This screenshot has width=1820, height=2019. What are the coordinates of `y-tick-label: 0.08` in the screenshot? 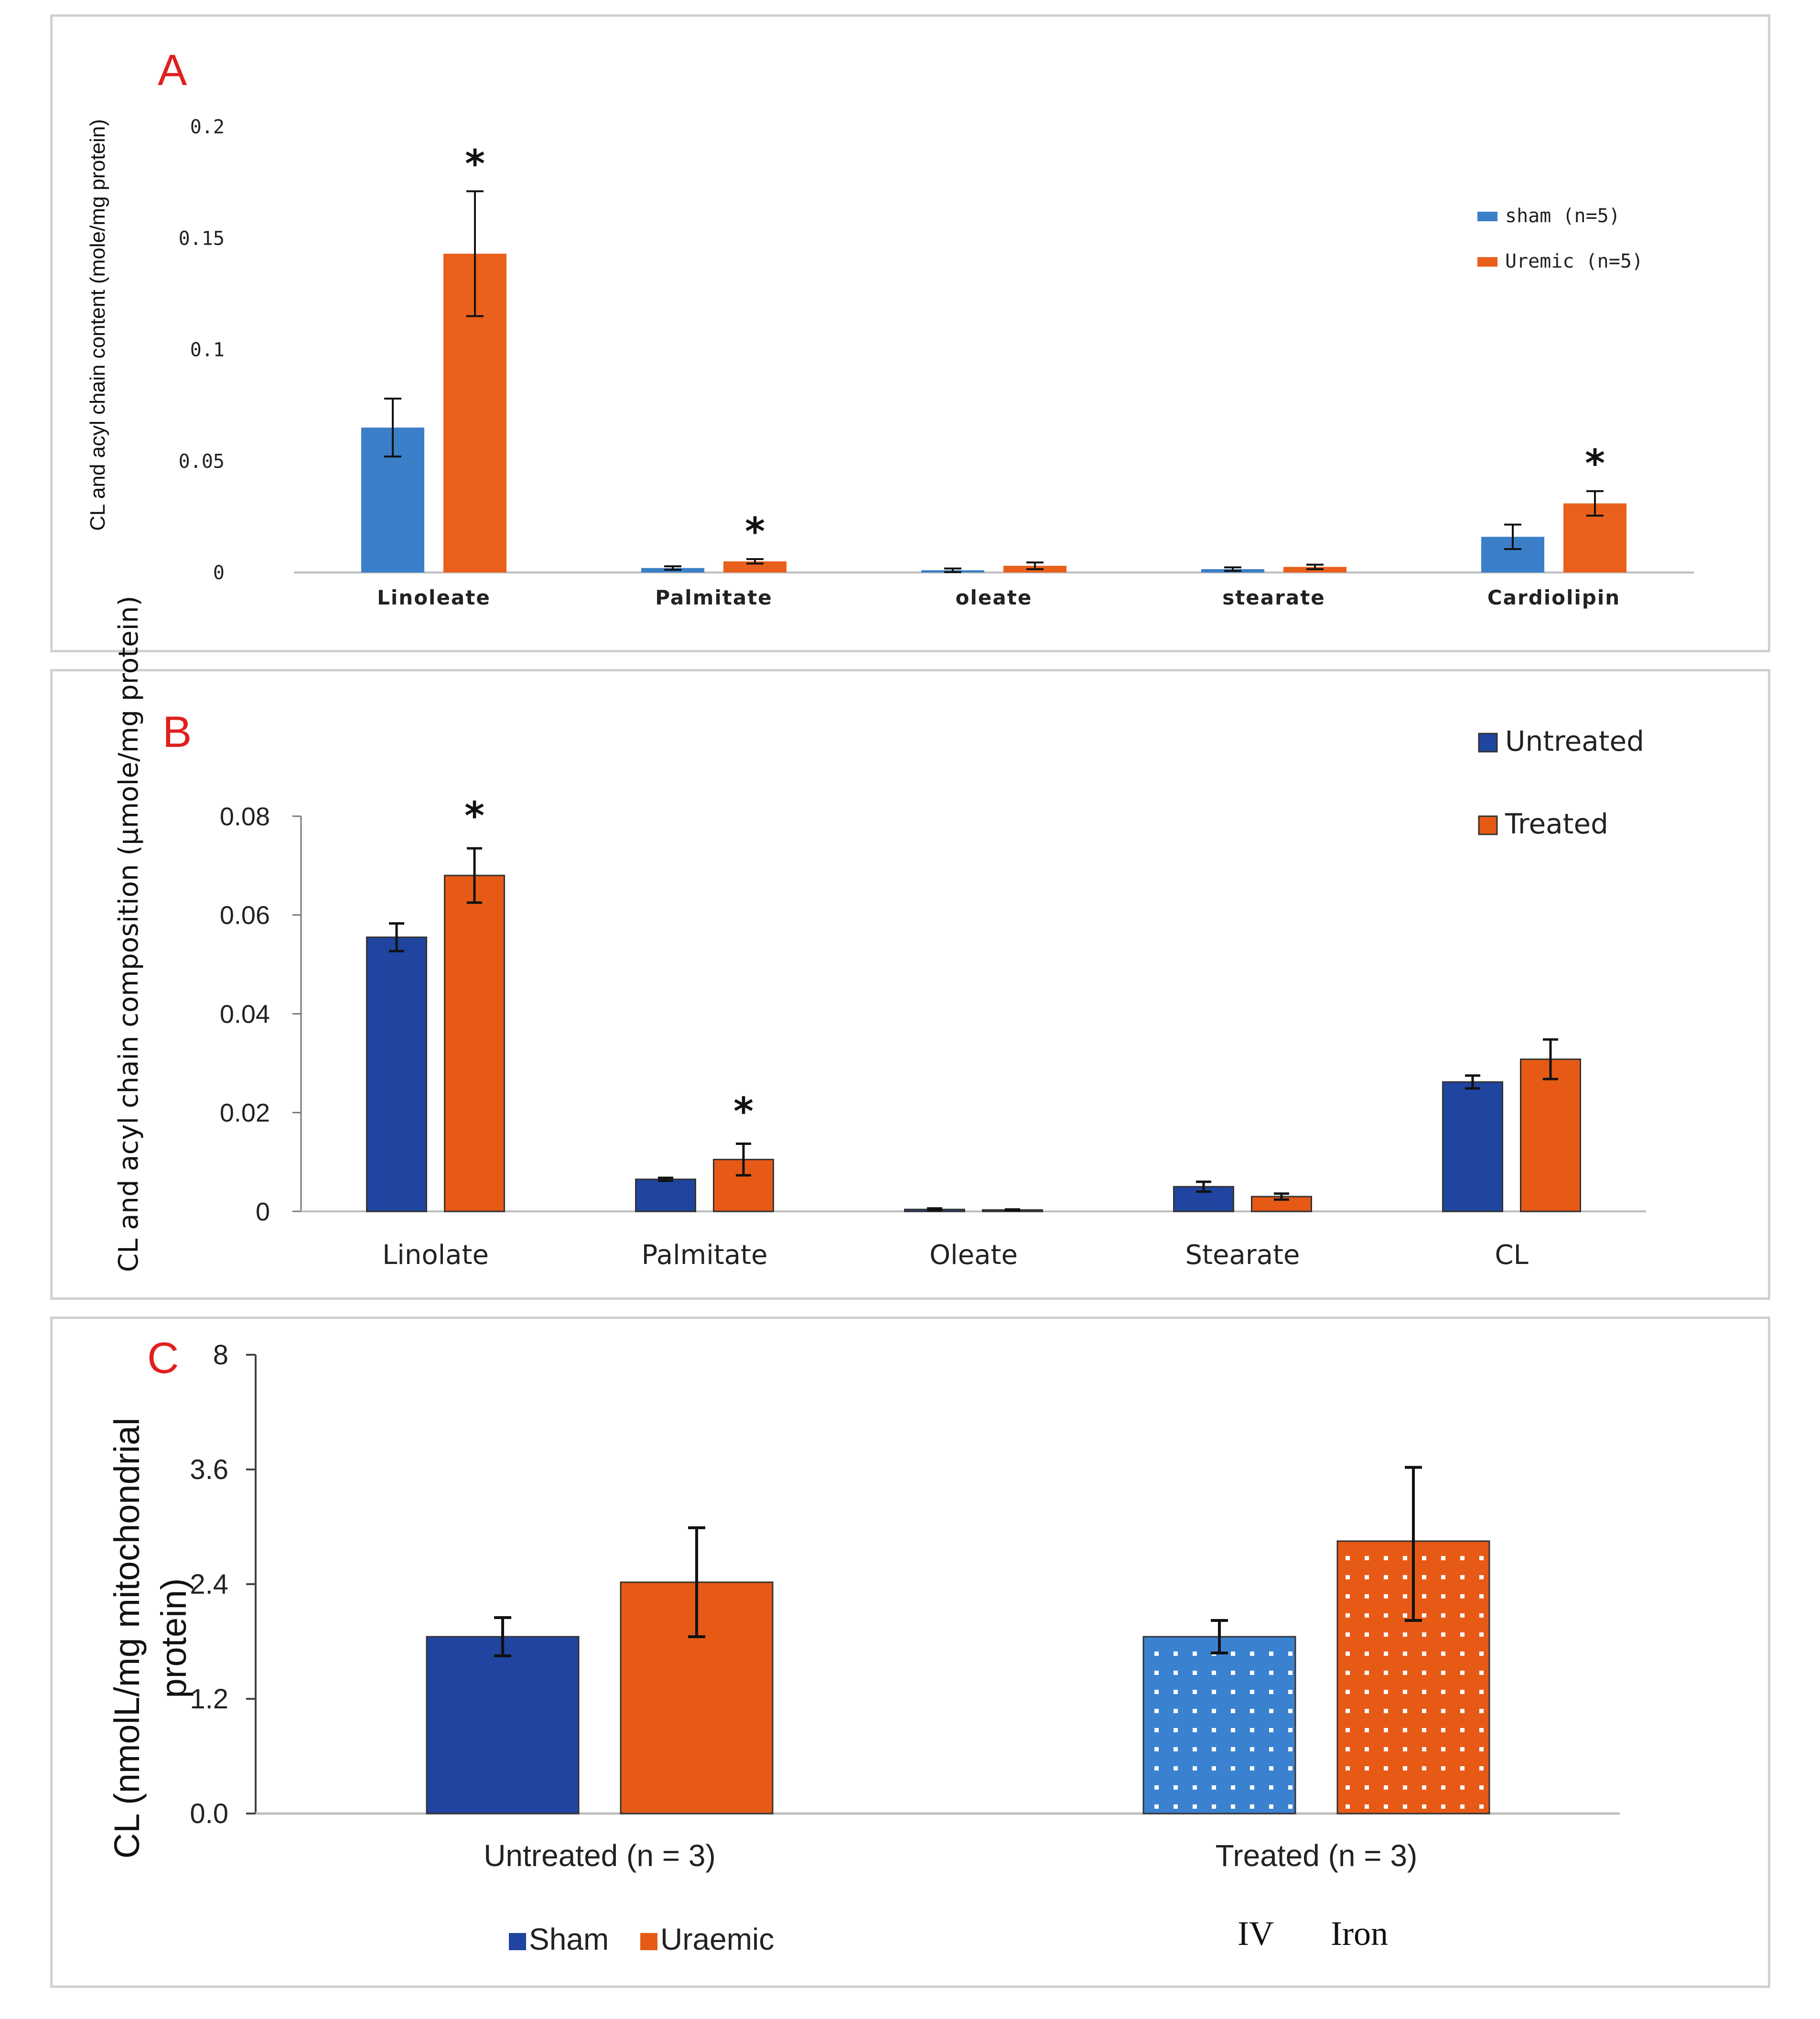 It's located at (245, 816).